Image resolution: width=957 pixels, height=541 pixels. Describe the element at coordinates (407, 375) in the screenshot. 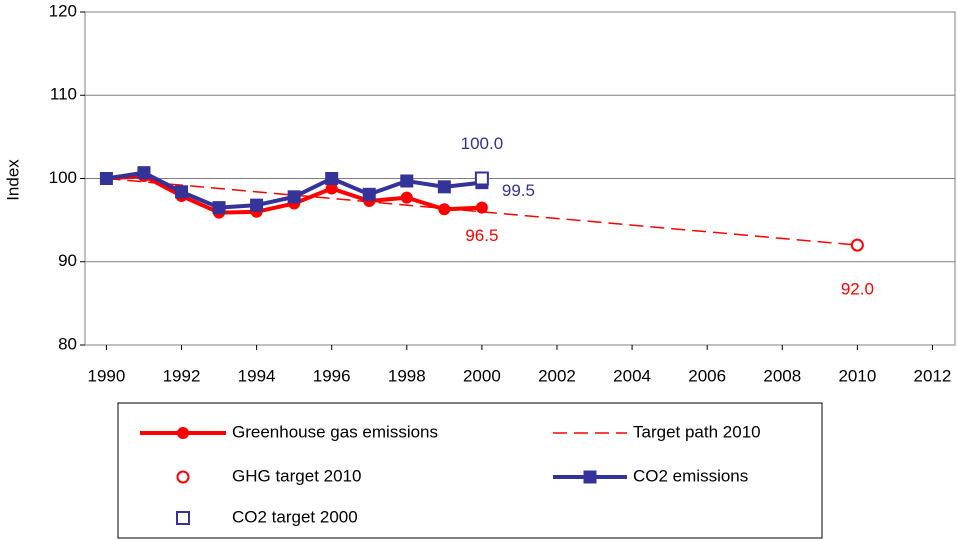

I see `x-tick-label: 1998` at that location.